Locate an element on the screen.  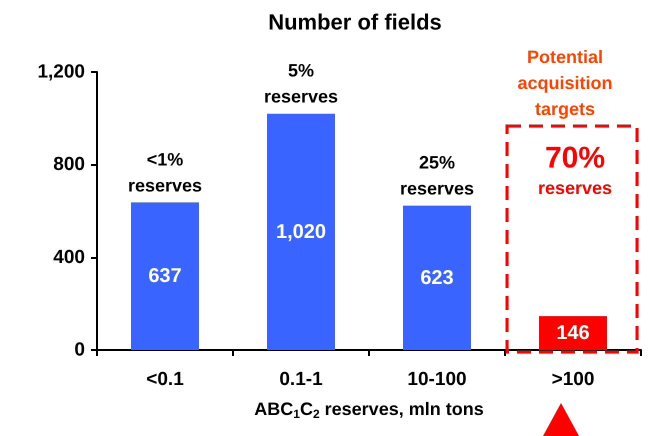
x-tick-label: 10-100 is located at coordinates (437, 379).